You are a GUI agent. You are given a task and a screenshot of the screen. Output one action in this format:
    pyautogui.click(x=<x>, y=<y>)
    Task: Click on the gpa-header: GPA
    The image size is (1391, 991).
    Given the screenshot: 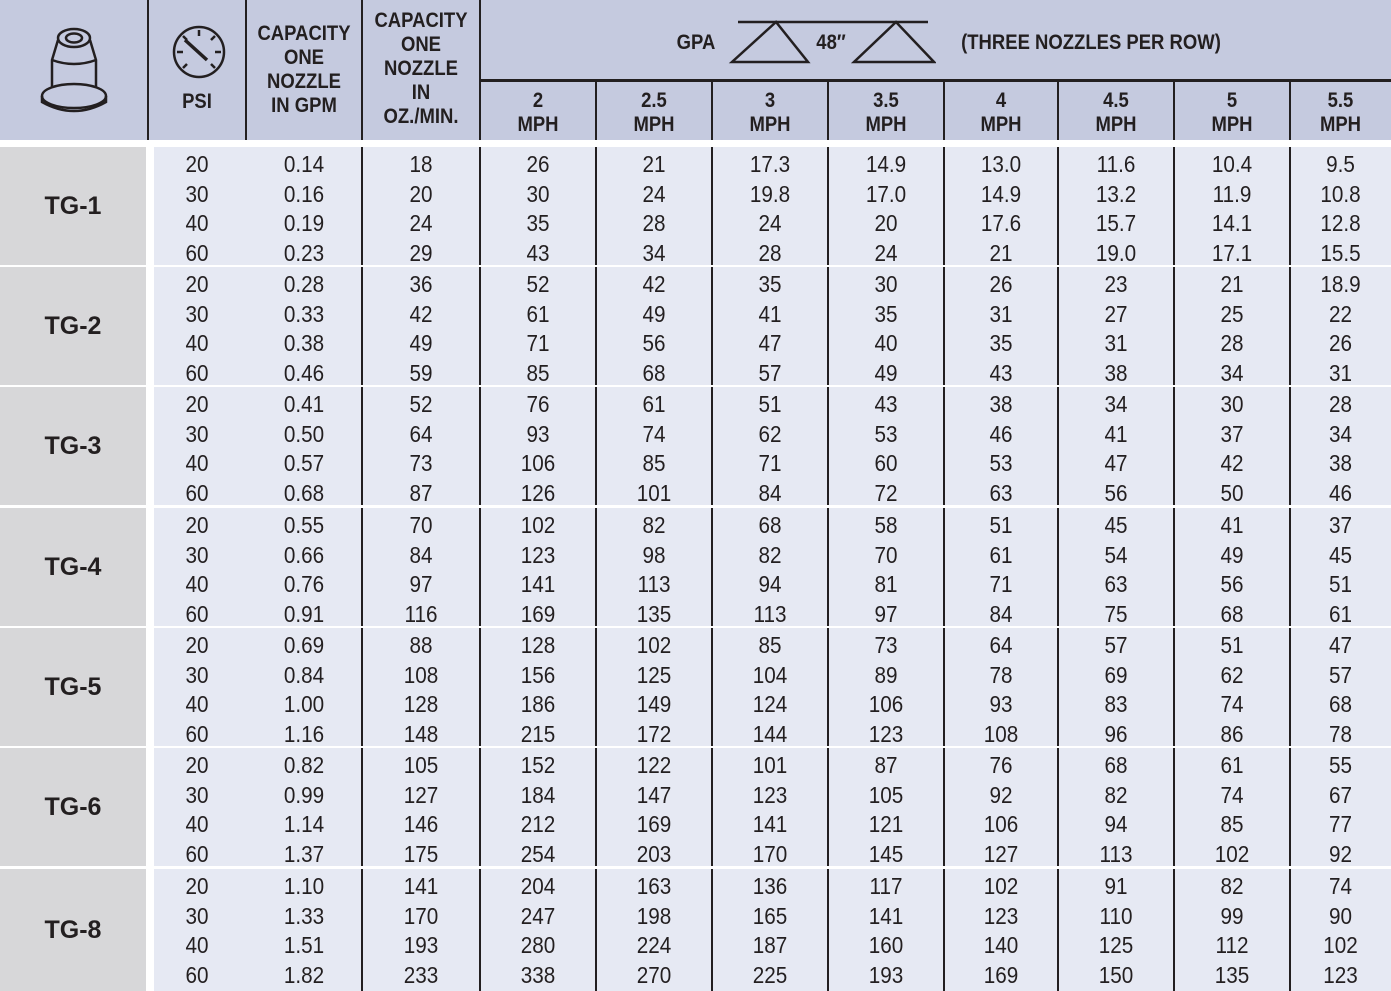 What is the action you would take?
    pyautogui.click(x=696, y=42)
    